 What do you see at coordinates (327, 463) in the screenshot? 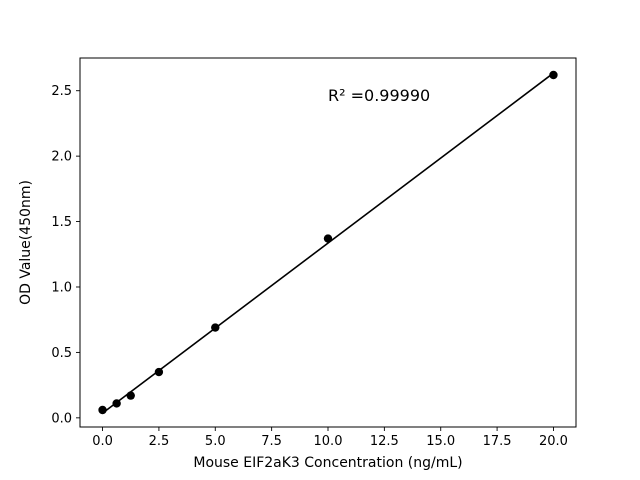
I see `x-axis-label: Mouse EIF2aK3 Concentration (ng/mL)` at bounding box center [327, 463].